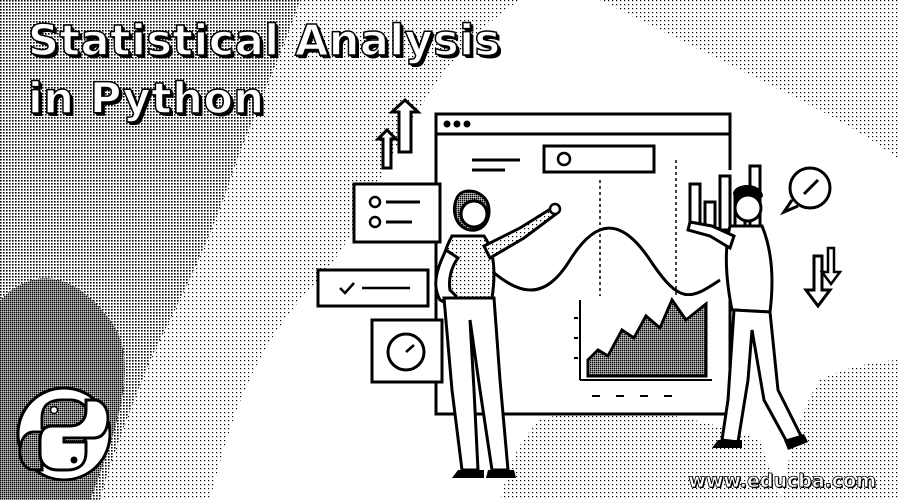 The height and width of the screenshot is (500, 900). I want to click on man-figure, so click(747, 317).